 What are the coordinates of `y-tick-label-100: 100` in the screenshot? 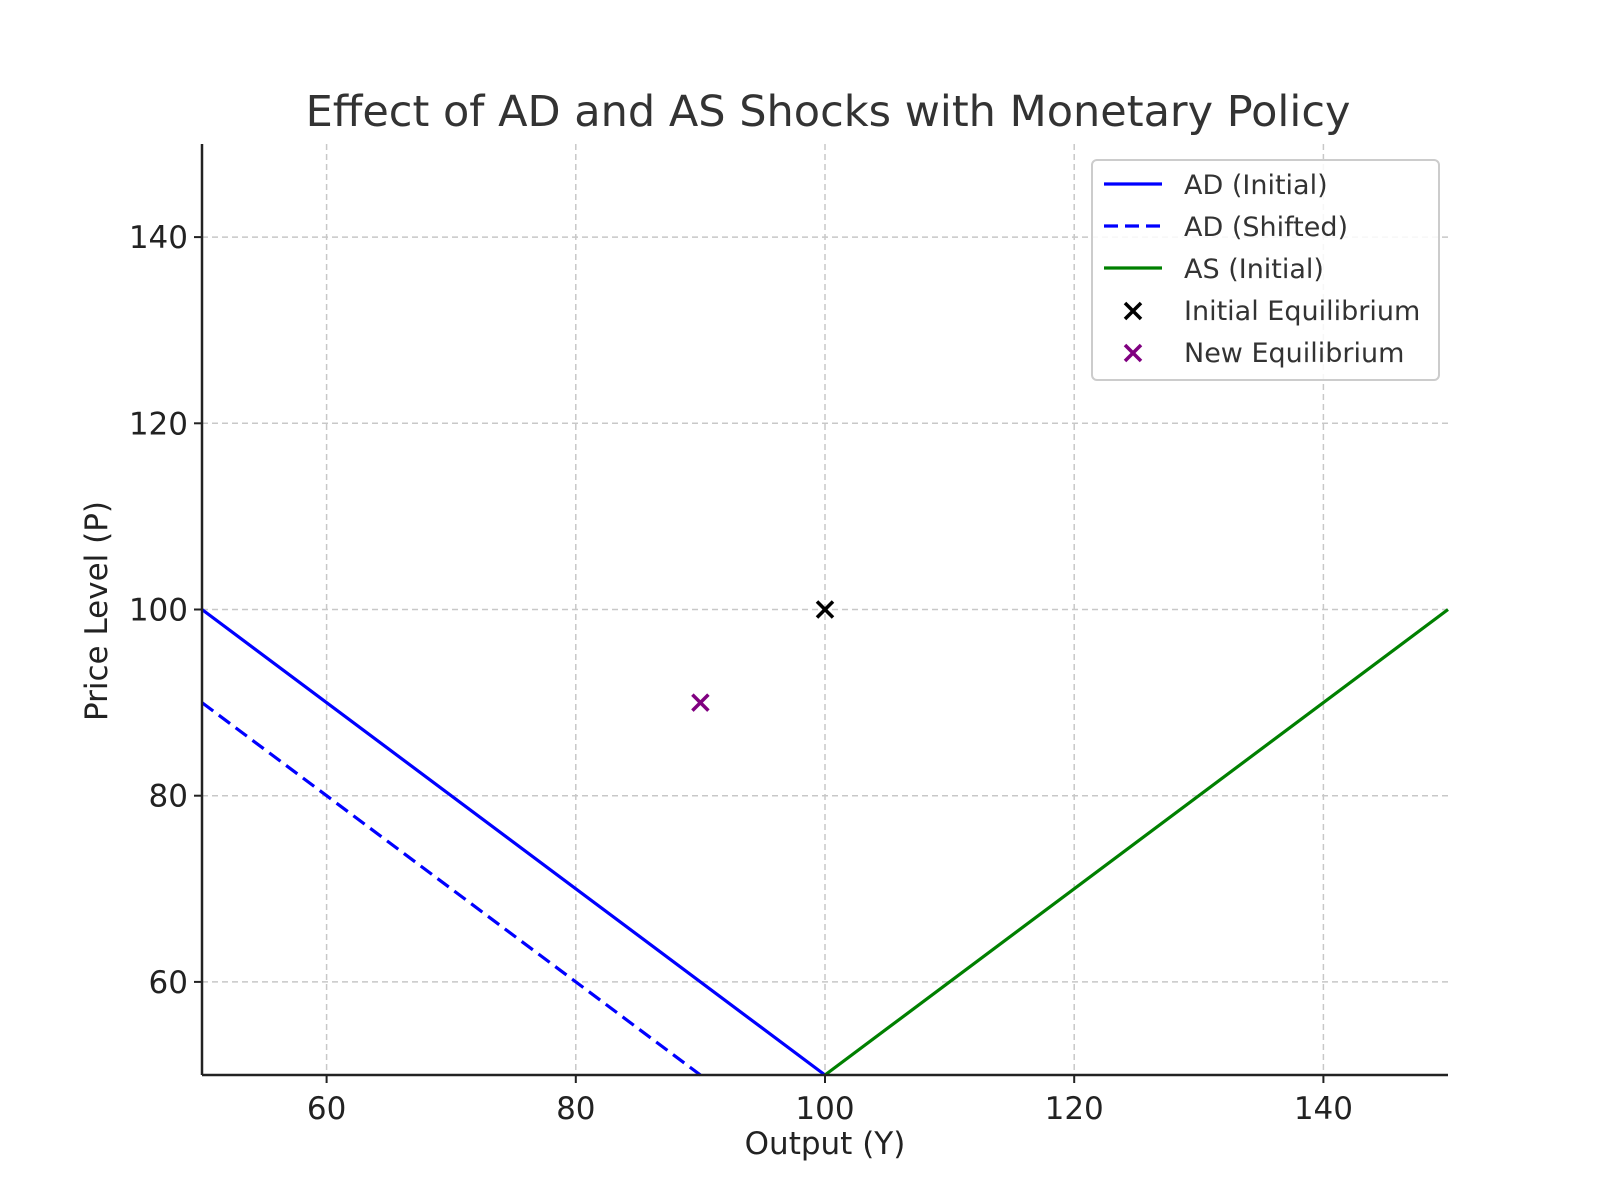 It's located at (158, 611).